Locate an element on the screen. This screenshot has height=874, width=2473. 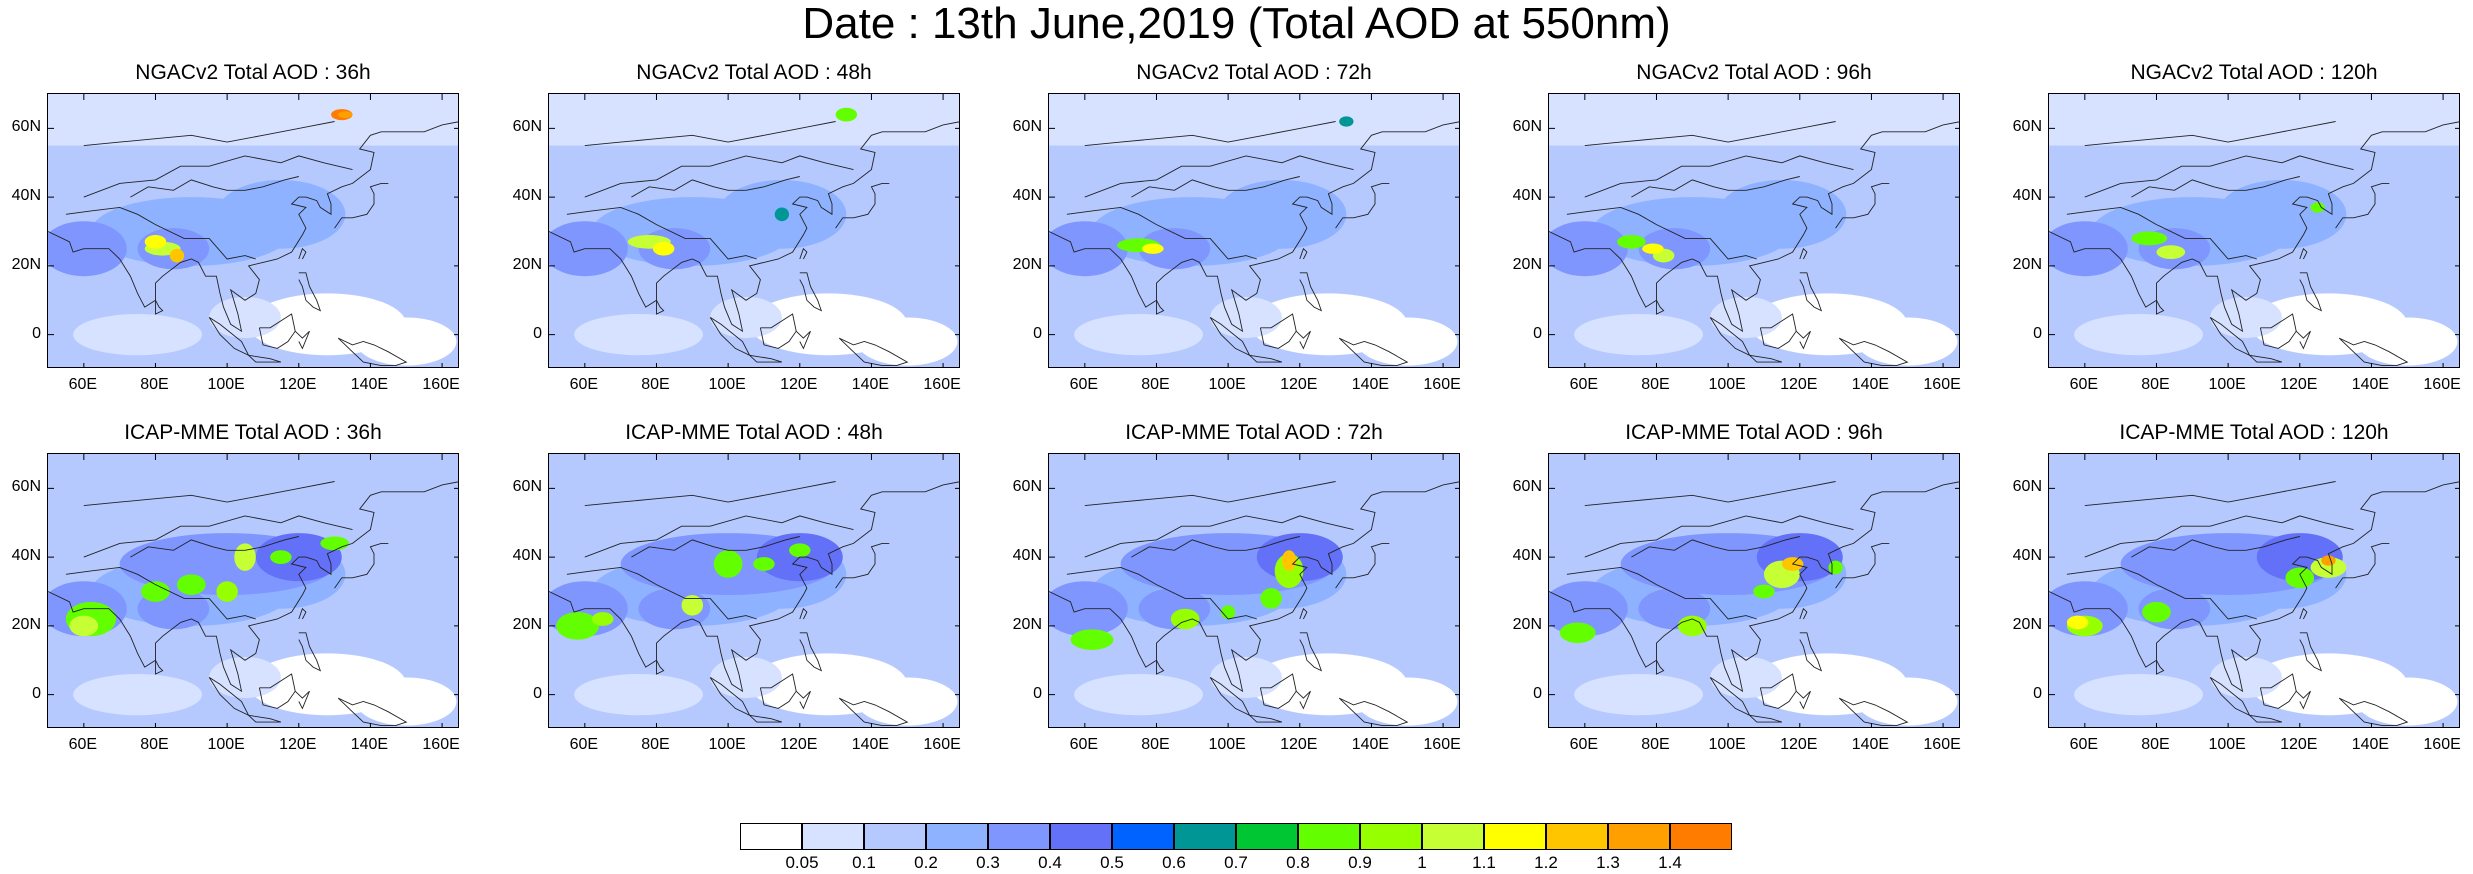
colorbar-label: 0.3 is located at coordinates (988, 862).